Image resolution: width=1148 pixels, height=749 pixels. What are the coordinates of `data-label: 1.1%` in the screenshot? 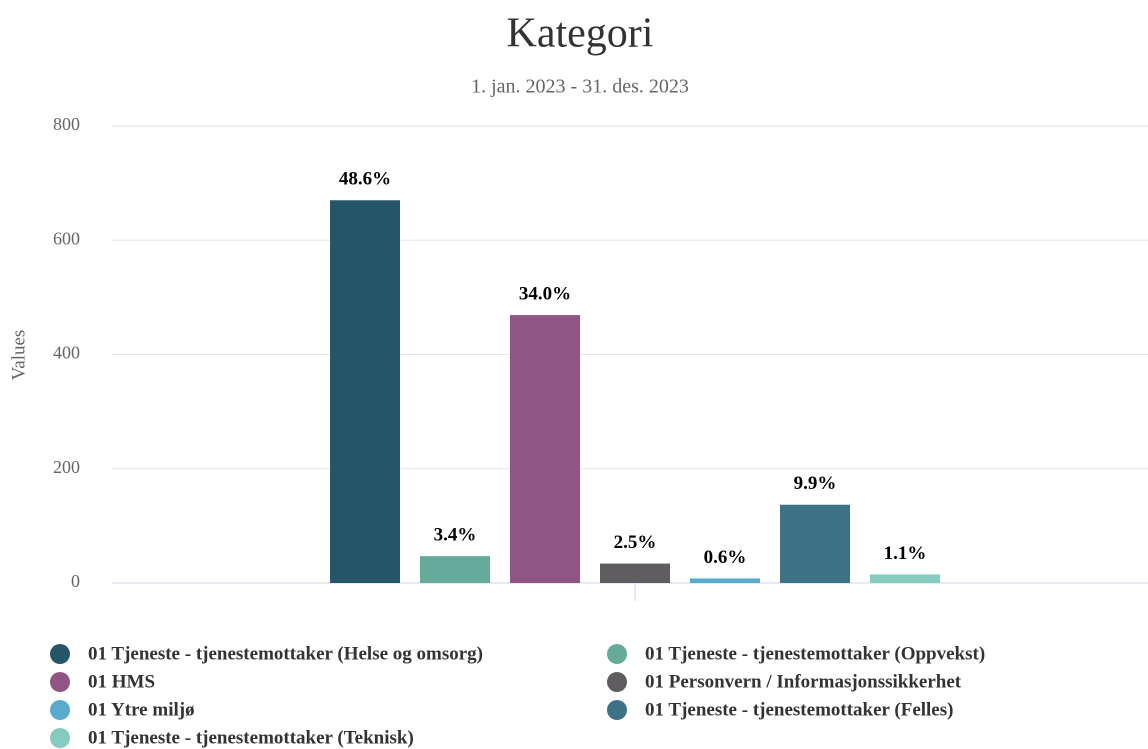 It's located at (905, 553).